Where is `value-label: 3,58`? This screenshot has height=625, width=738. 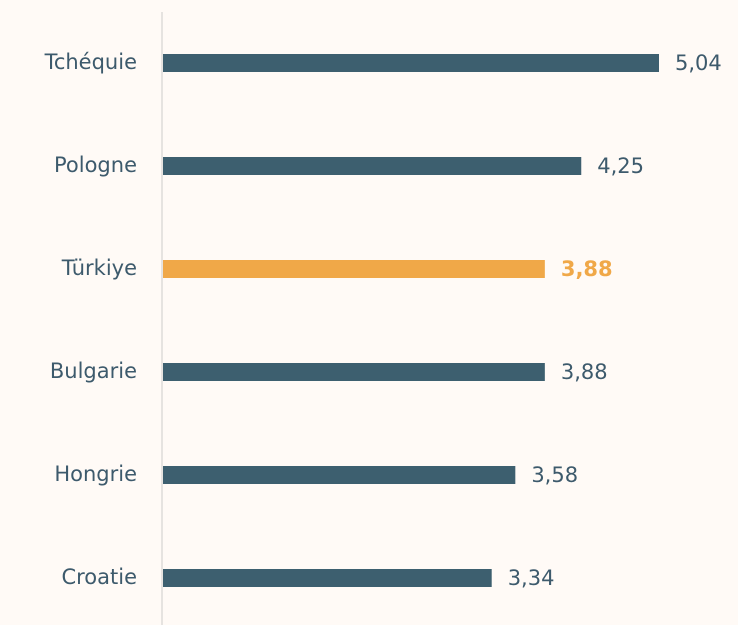
value-label: 3,58 is located at coordinates (554, 475).